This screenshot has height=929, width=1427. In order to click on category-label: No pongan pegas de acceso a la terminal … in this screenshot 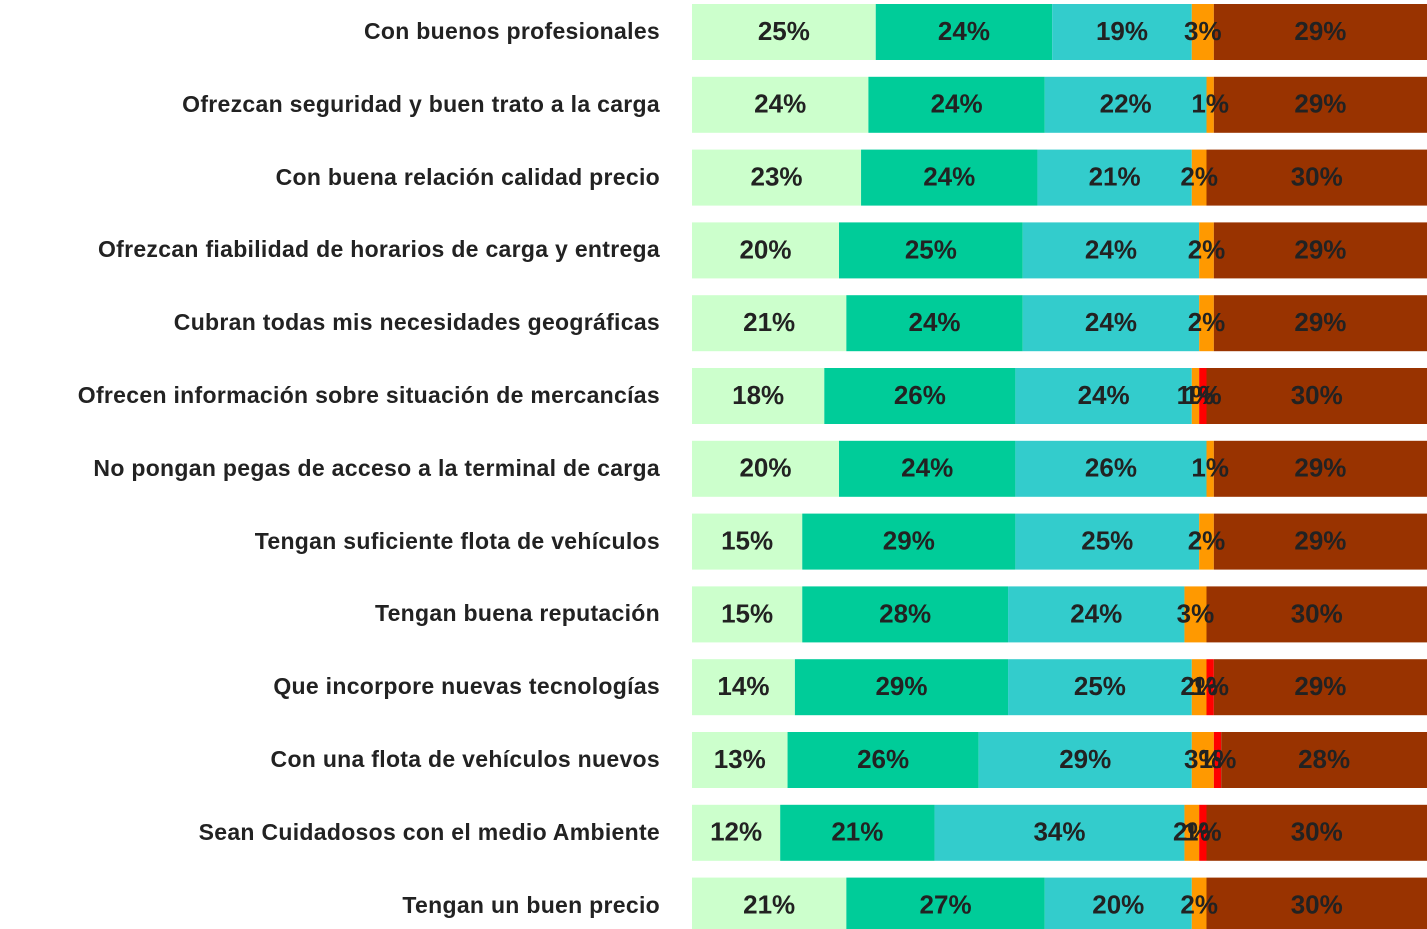, I will do `click(376, 467)`.